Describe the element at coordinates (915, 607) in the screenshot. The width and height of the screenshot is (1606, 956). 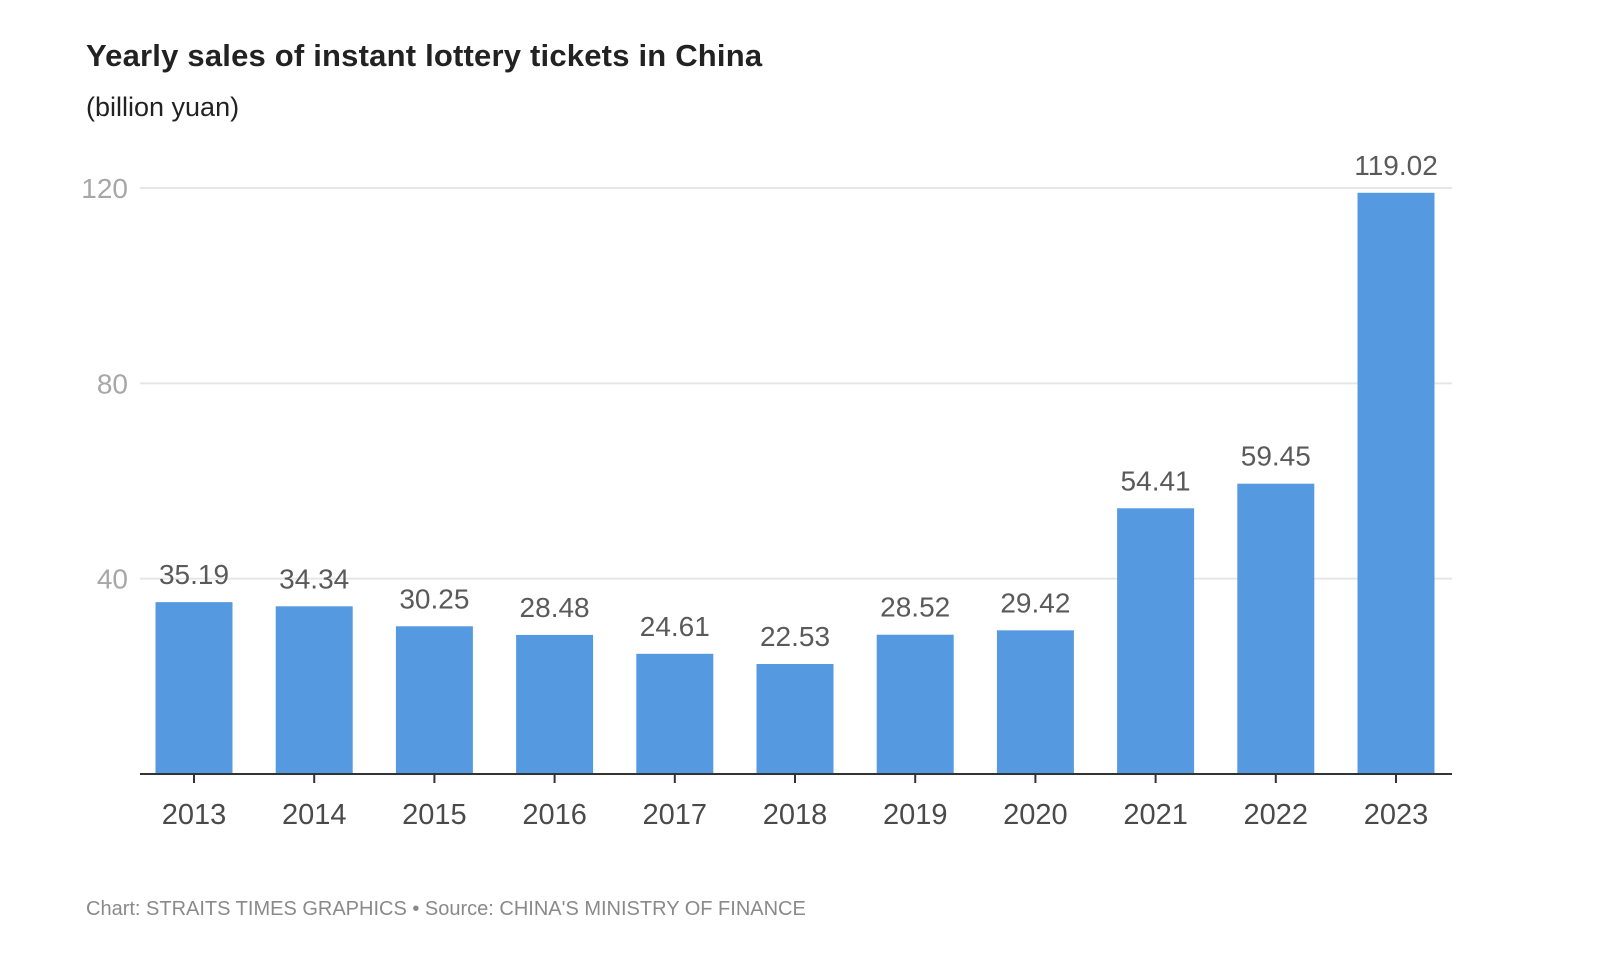
I see `value-label-2019: 28.52` at that location.